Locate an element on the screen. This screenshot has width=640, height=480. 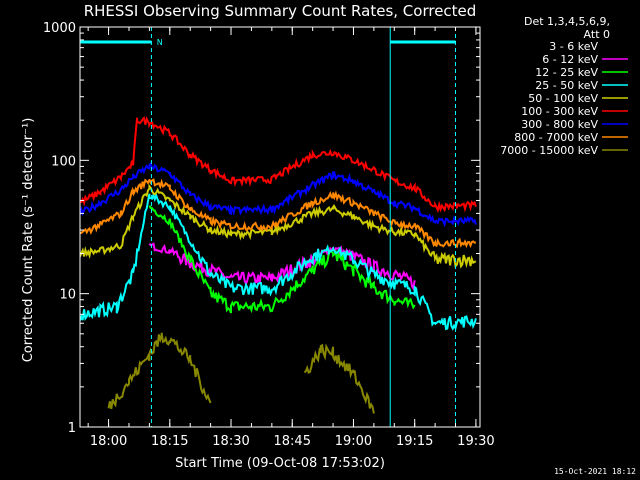
y-tick-label-0: 1 is located at coordinates (72, 428).